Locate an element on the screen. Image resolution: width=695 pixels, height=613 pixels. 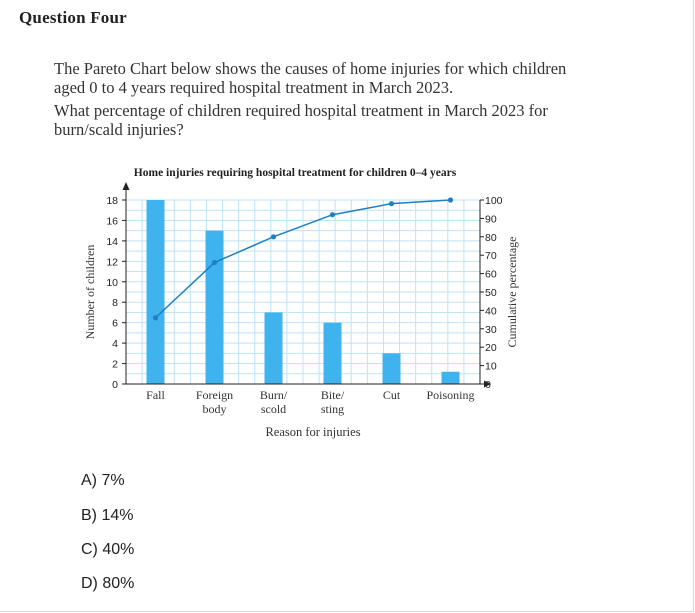
option-d: D) 80% is located at coordinates (108, 583).